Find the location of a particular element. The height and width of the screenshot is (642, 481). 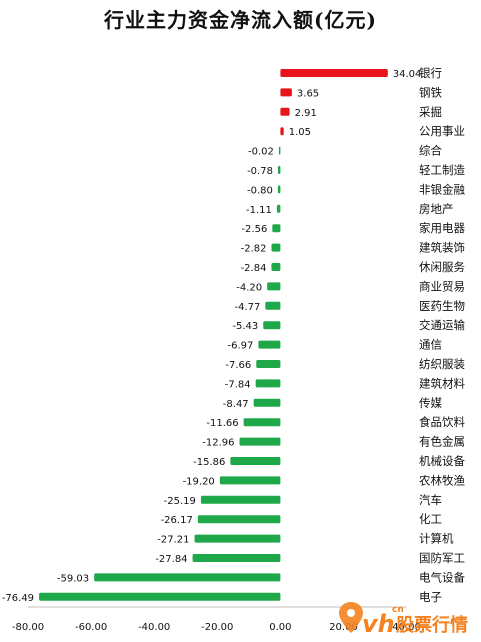

value-label-7: -1.11 is located at coordinates (259, 210).